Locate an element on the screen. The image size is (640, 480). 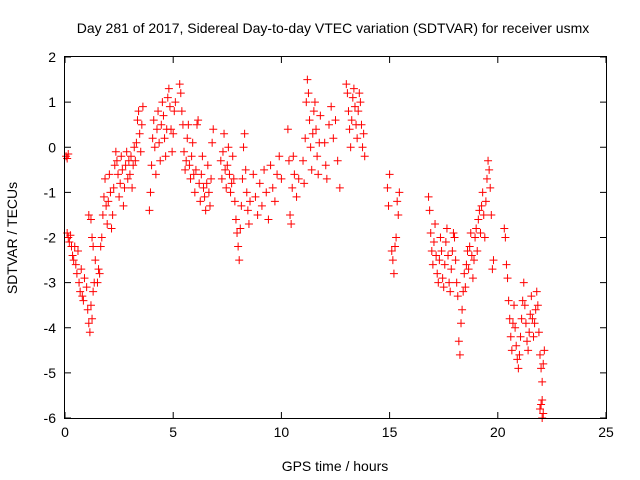
y-tick-label: 2 is located at coordinates (52, 57).